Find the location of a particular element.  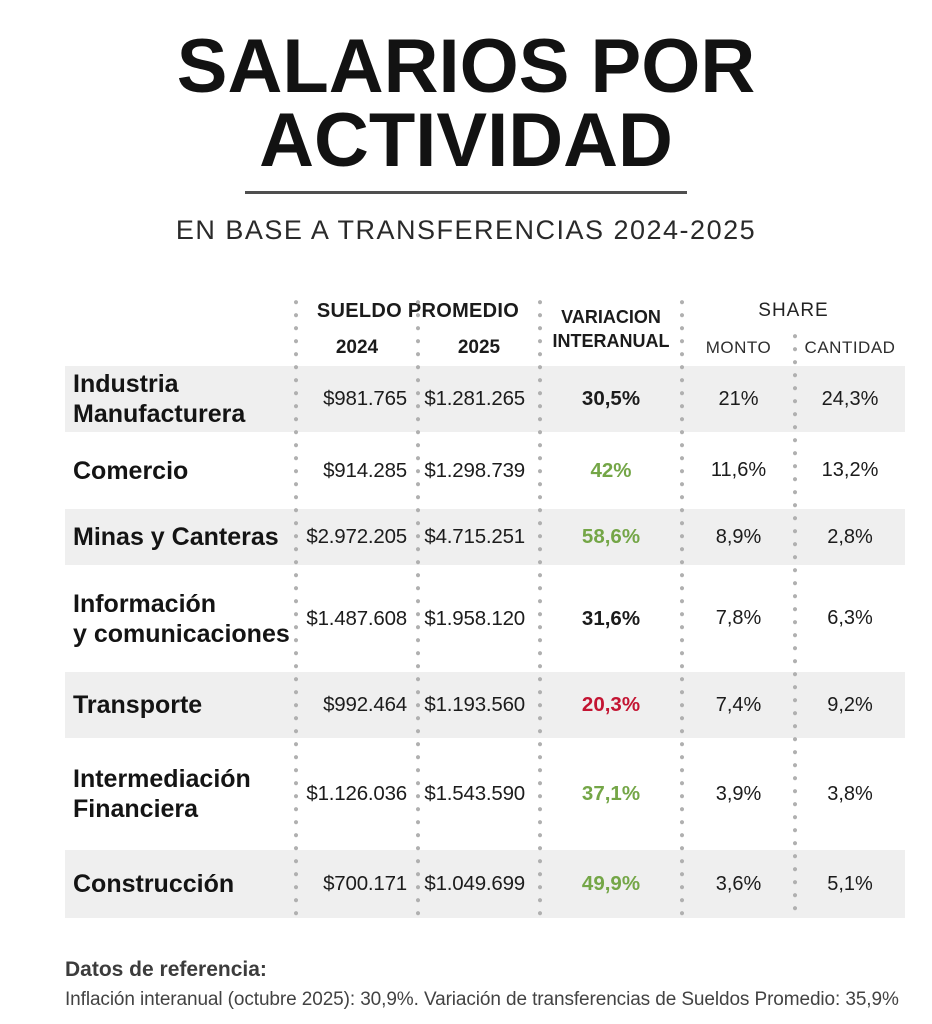

activity-label: Comercio is located at coordinates (131, 470).